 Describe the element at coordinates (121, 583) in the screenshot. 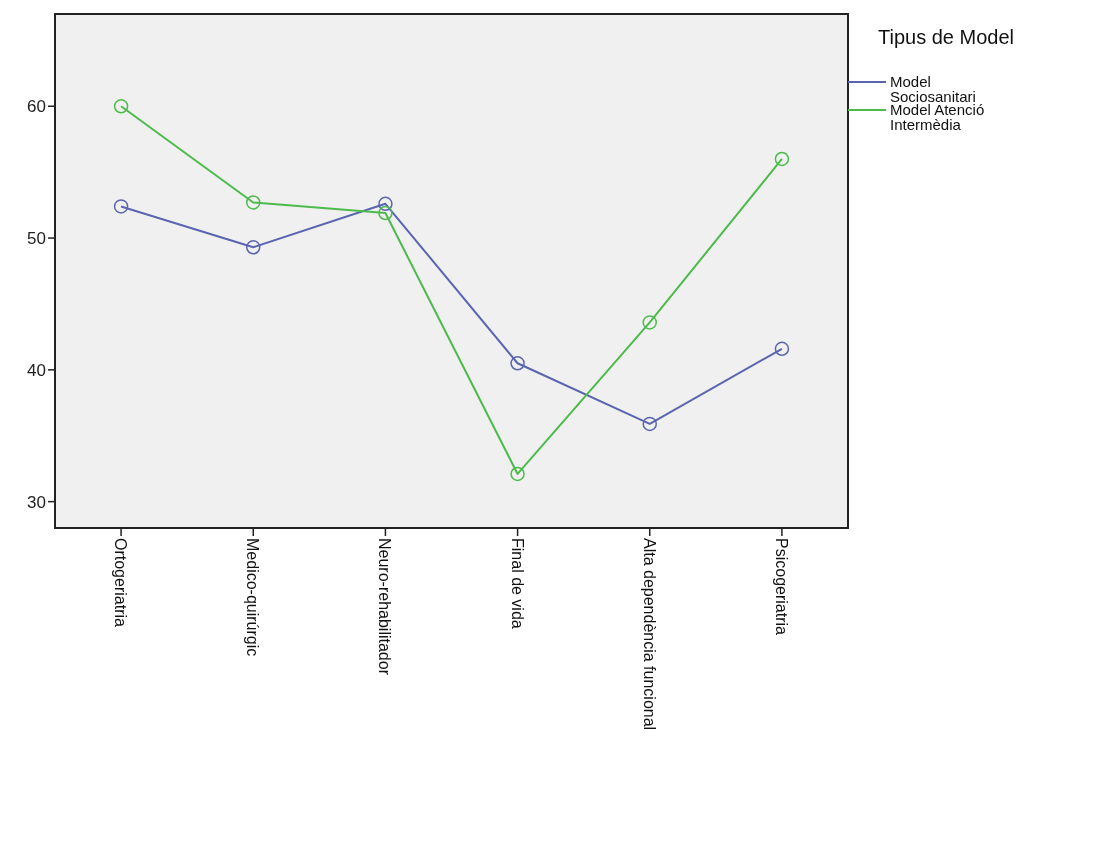

I see `x-tick-label: Ortogeriatria` at that location.